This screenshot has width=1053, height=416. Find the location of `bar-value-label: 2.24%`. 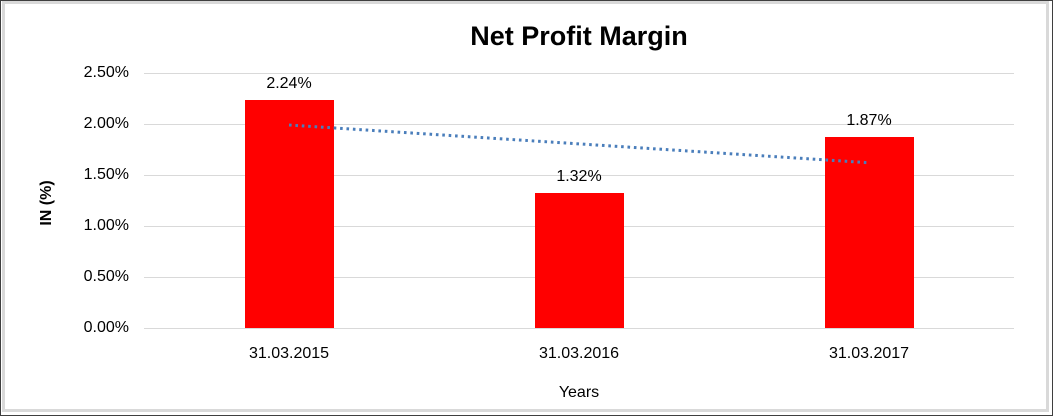

bar-value-label: 2.24% is located at coordinates (289, 83).